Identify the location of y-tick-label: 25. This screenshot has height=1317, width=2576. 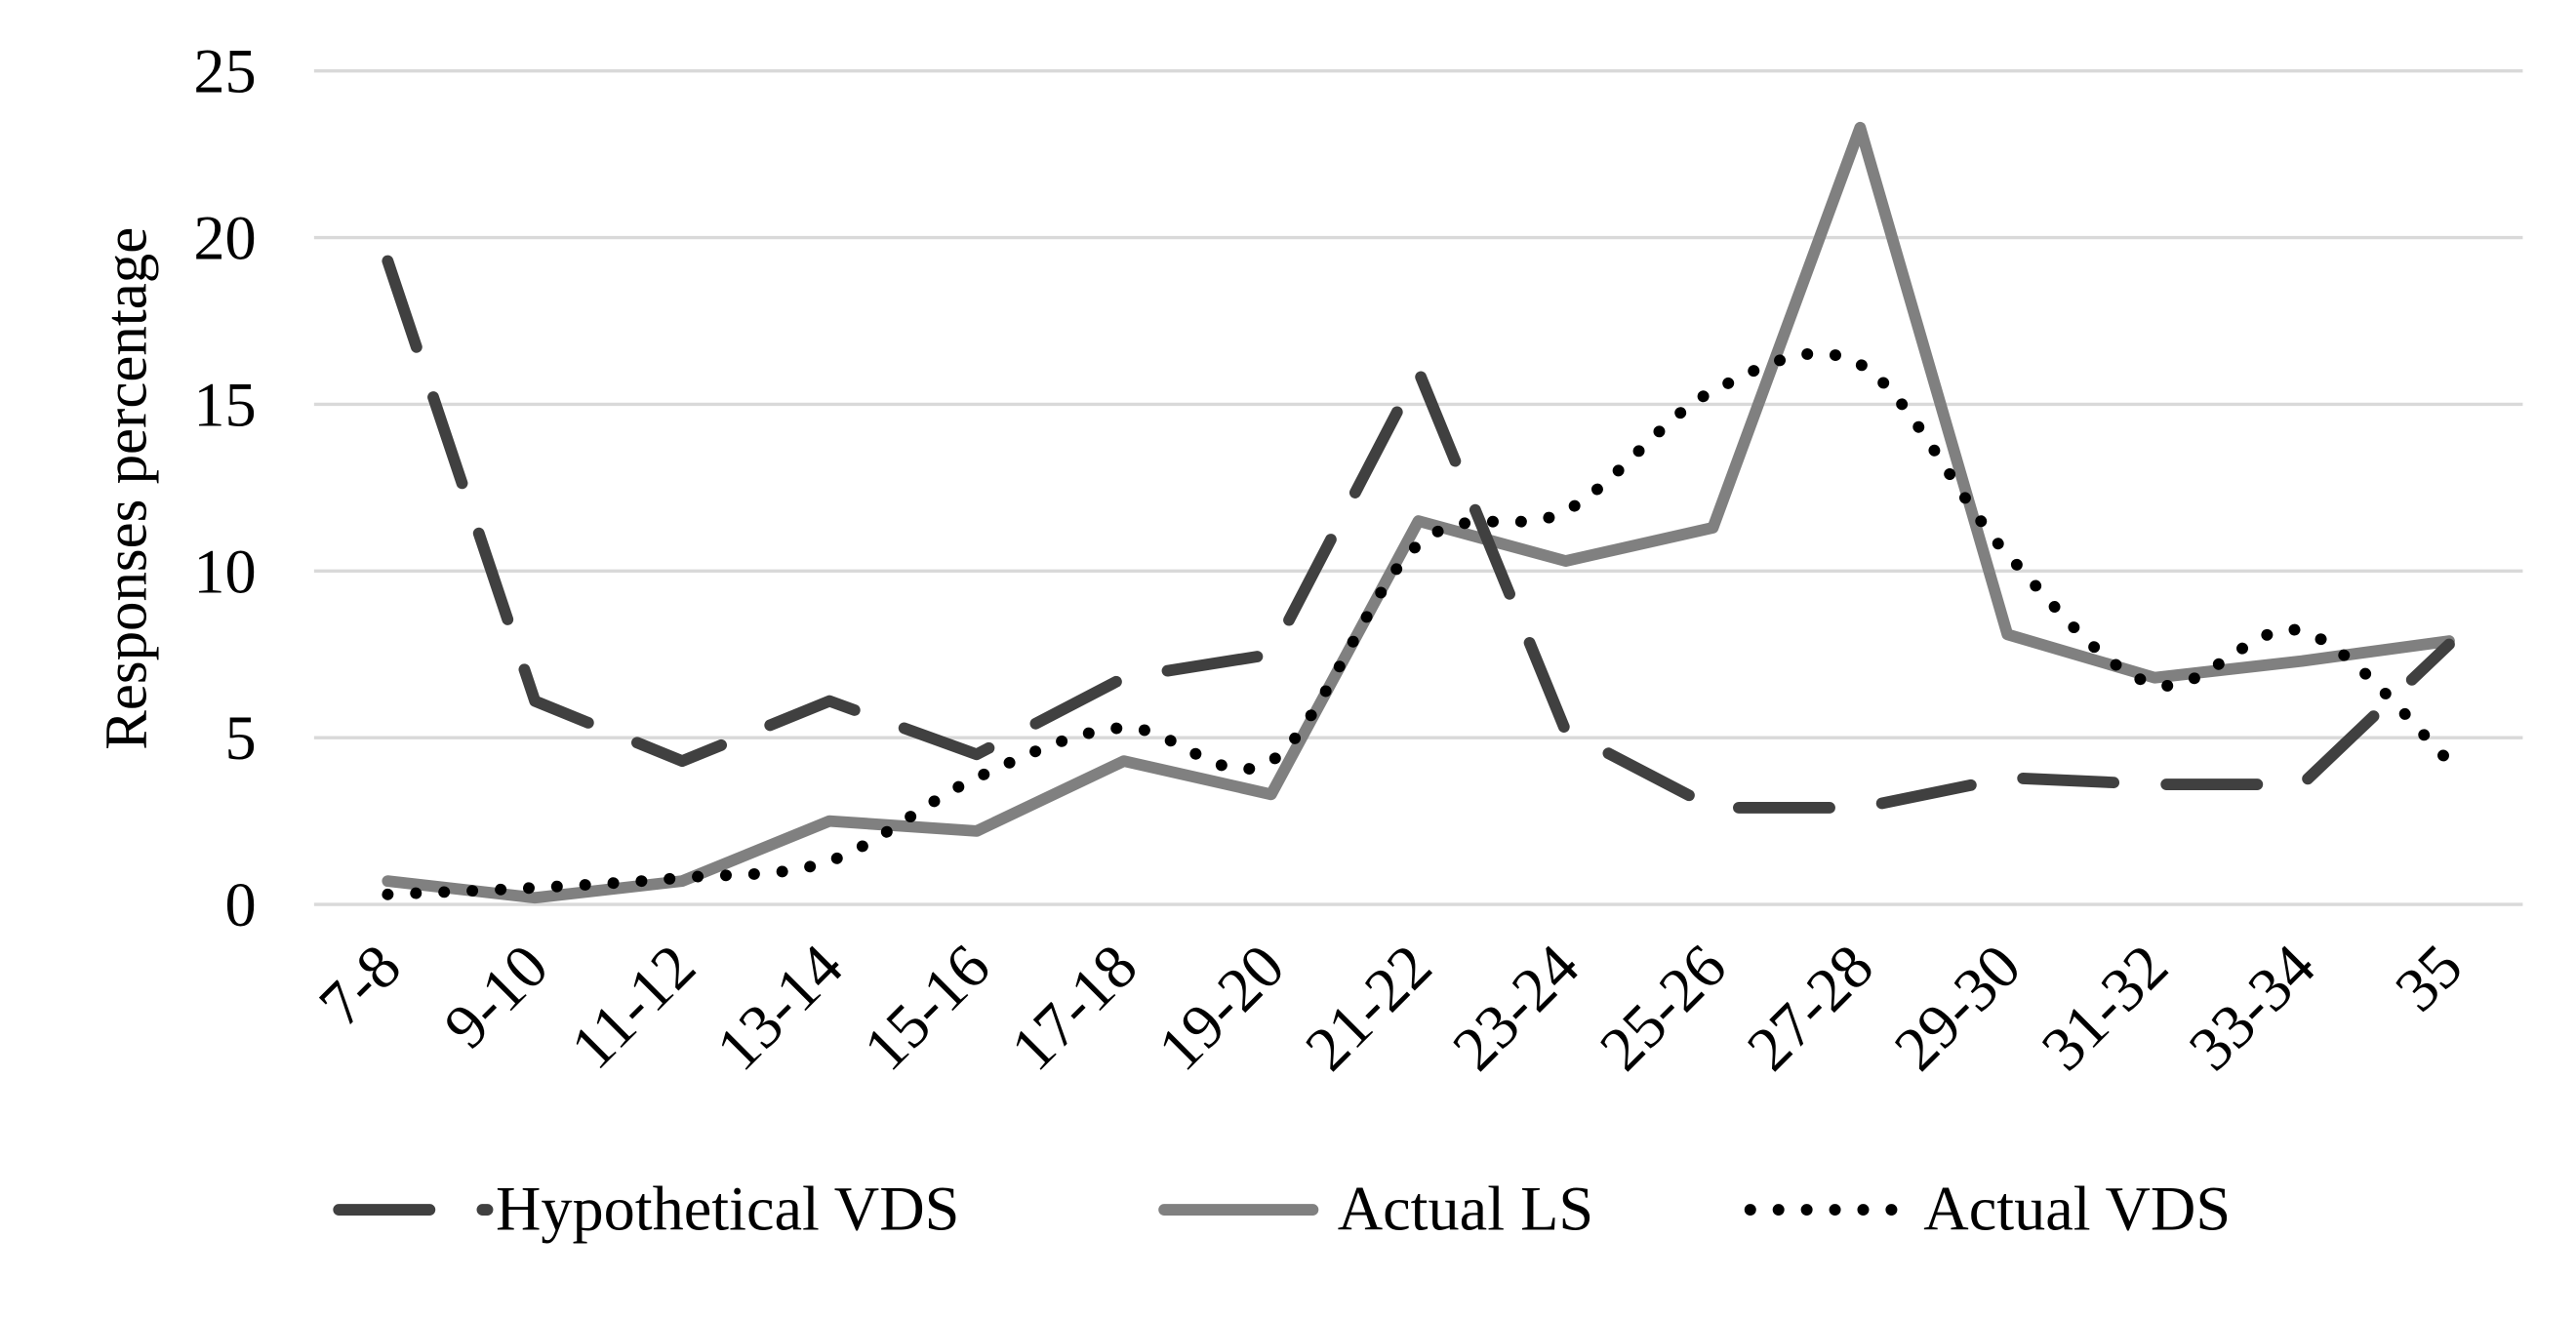
(224, 71).